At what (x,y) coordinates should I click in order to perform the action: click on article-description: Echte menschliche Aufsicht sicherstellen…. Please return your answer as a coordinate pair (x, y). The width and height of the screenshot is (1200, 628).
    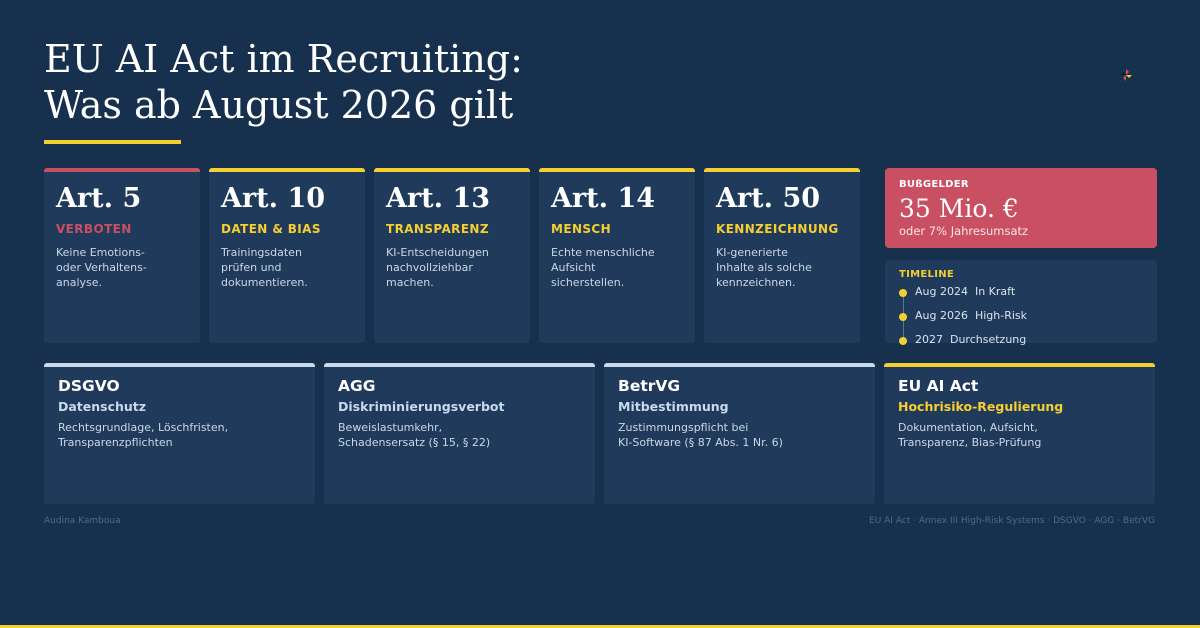
    Looking at the image, I should click on (603, 267).